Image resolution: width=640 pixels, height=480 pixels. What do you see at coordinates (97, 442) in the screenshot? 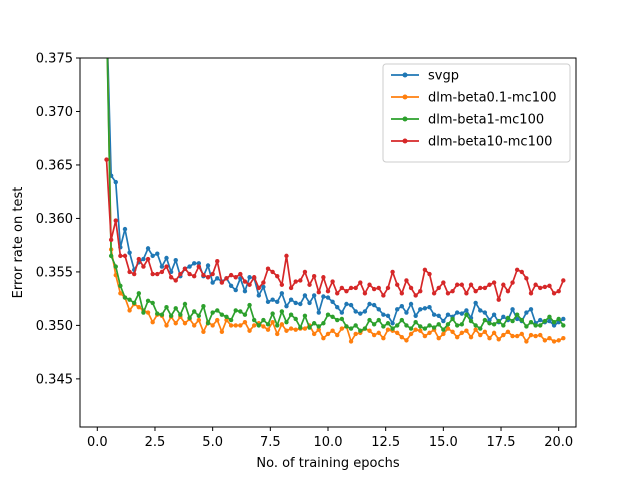
I see `x-tick-label: 0.0` at bounding box center [97, 442].